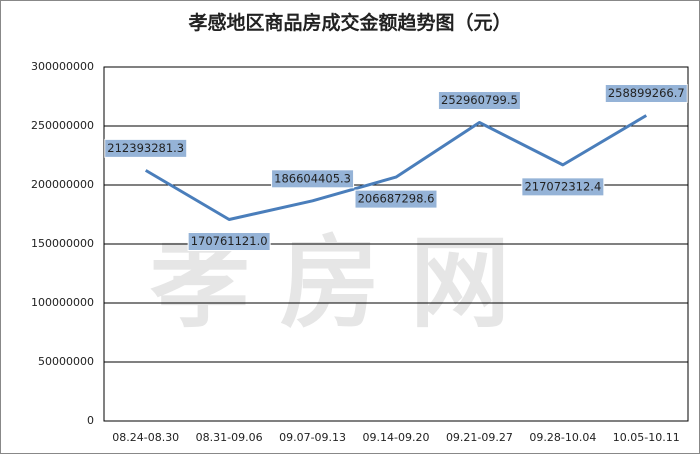 The height and width of the screenshot is (454, 700). What do you see at coordinates (646, 437) in the screenshot?
I see `x-tick-label: 10.05-10.11` at bounding box center [646, 437].